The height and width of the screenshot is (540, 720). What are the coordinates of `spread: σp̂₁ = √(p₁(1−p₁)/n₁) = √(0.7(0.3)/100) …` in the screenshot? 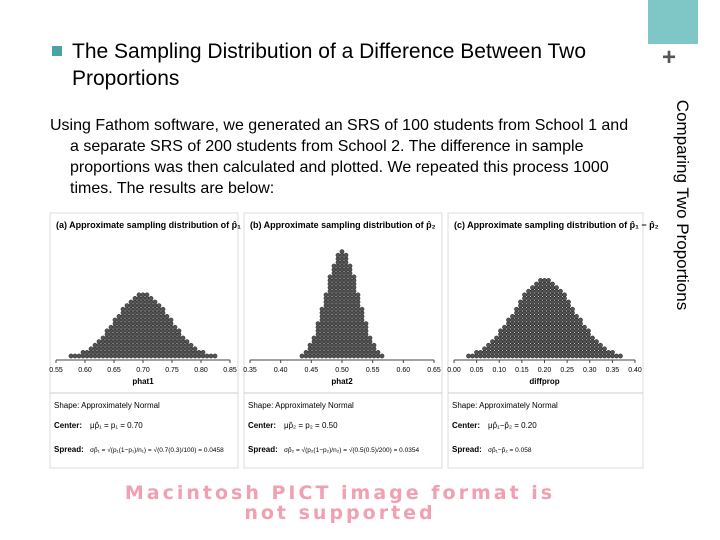 It's located at (157, 450).